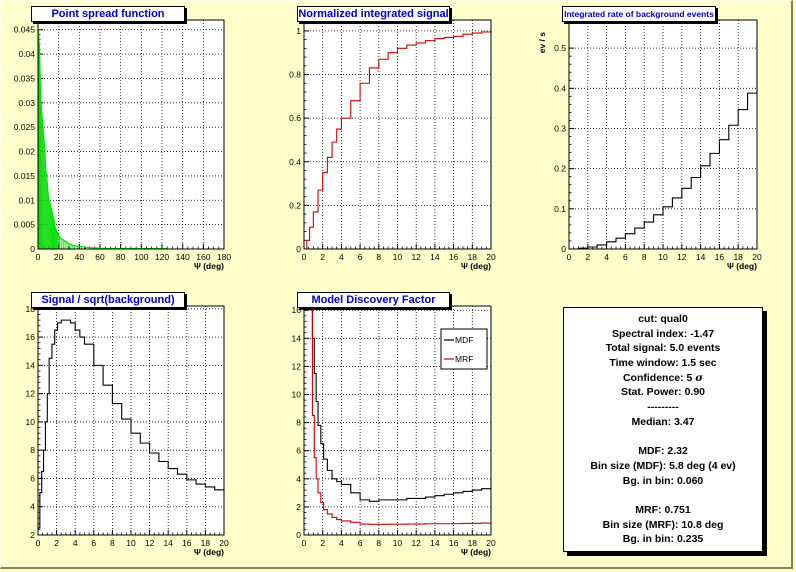 This screenshot has height=572, width=796. I want to click on legend-label-mrf: MRF, so click(464, 359).